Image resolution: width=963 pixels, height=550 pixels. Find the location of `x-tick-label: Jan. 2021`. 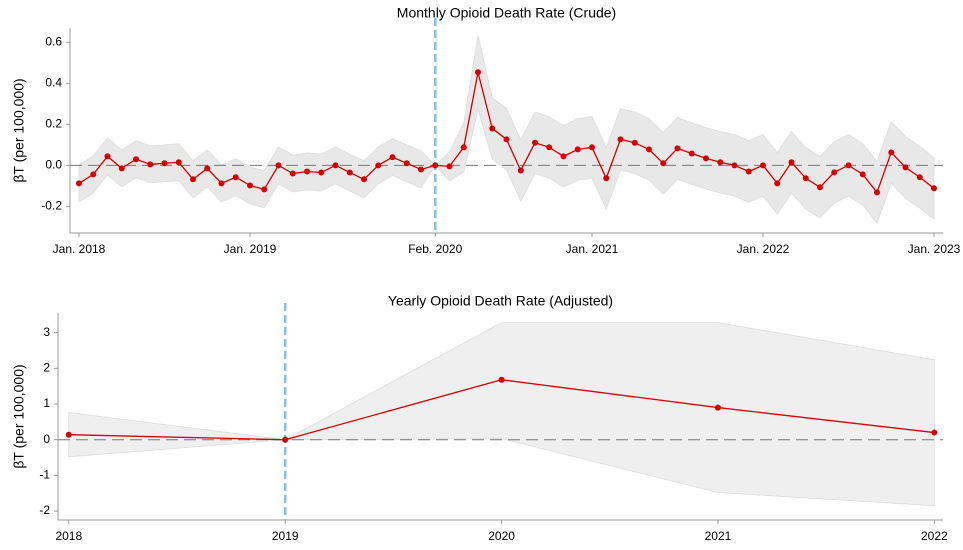

x-tick-label: Jan. 2021 is located at coordinates (592, 249).